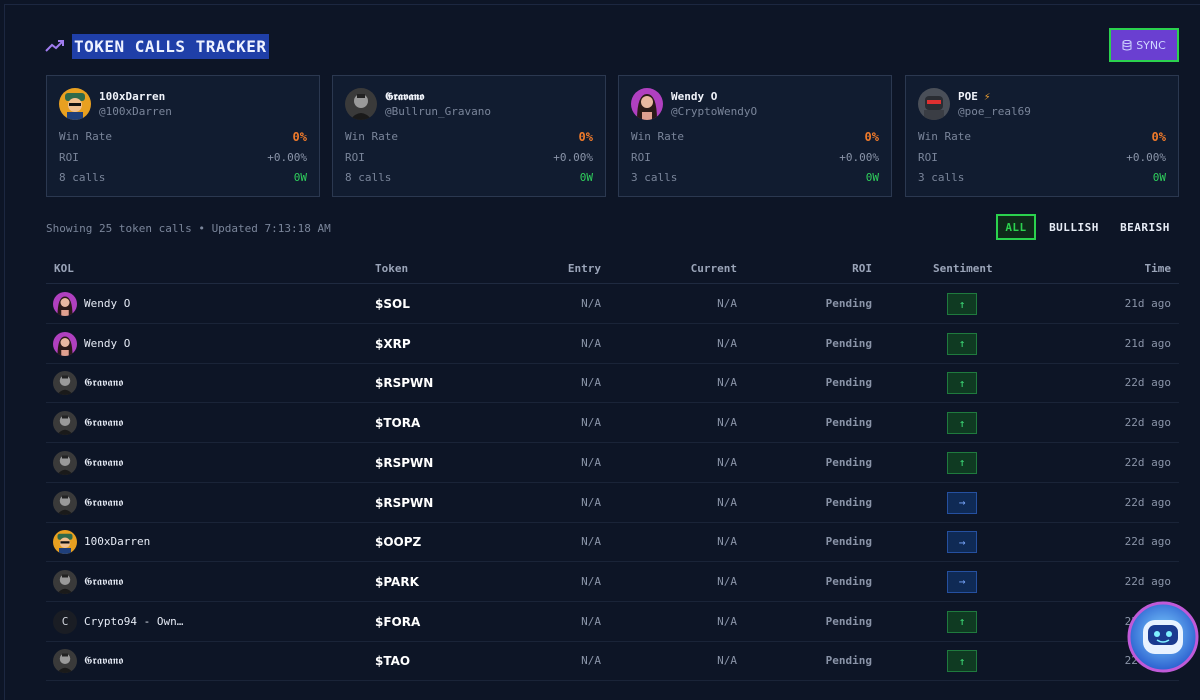 This screenshot has width=1200, height=700. I want to click on col-sentiment: Sentiment, so click(963, 268).